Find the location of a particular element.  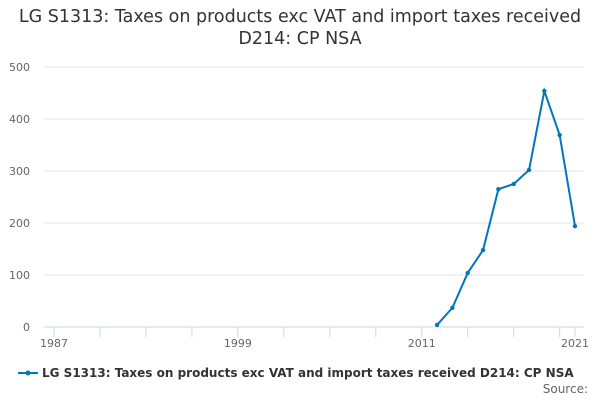

y-tick-label: 100 is located at coordinates (19, 275).